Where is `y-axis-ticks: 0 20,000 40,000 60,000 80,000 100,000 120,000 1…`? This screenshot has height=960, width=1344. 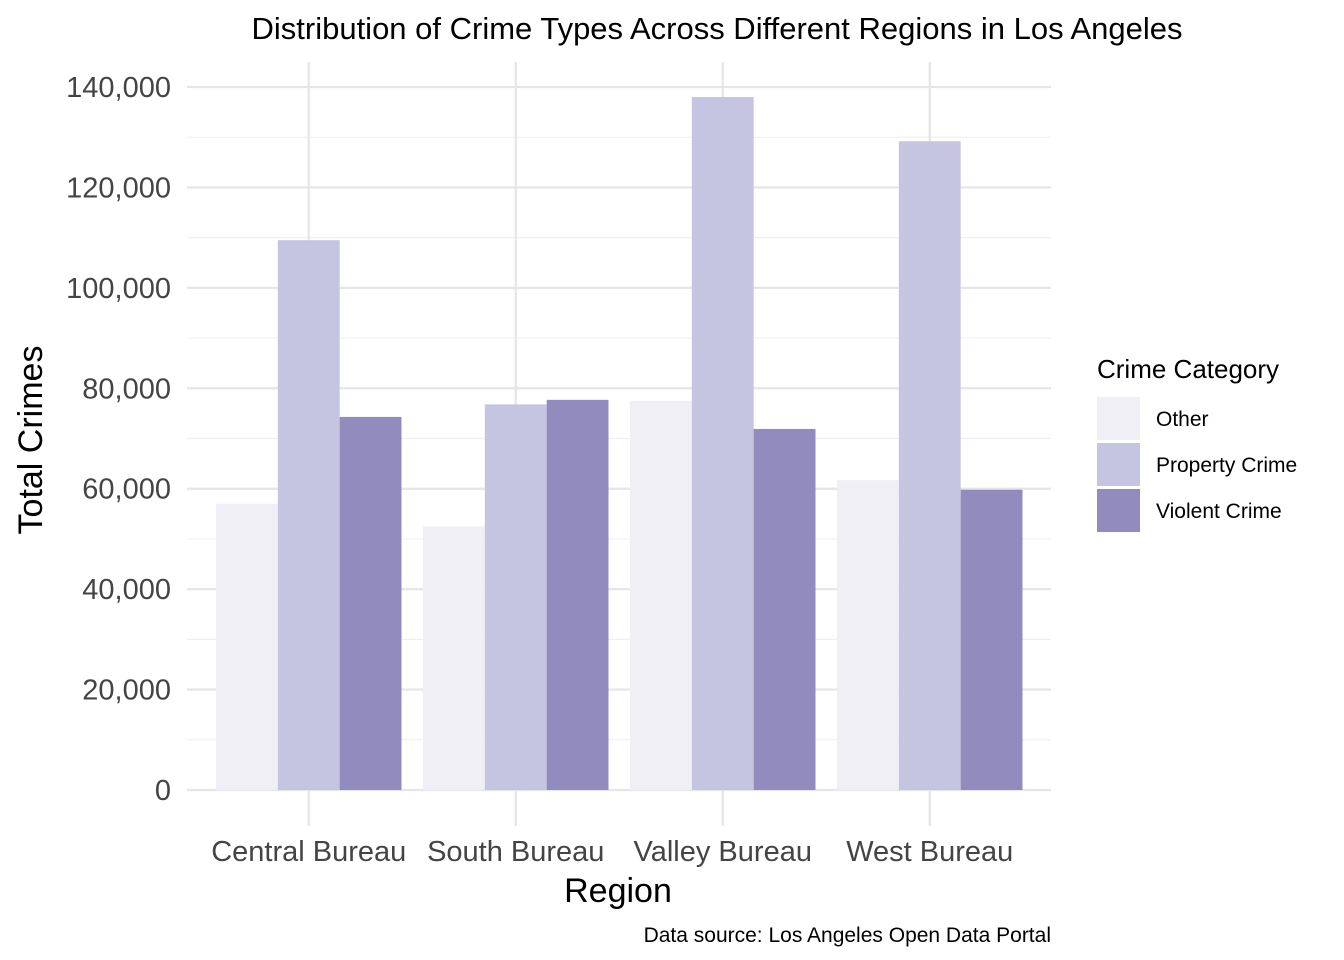 y-axis-ticks: 0 20,000 40,000 60,000 80,000 100,000 120,000 1… is located at coordinates (118, 439).